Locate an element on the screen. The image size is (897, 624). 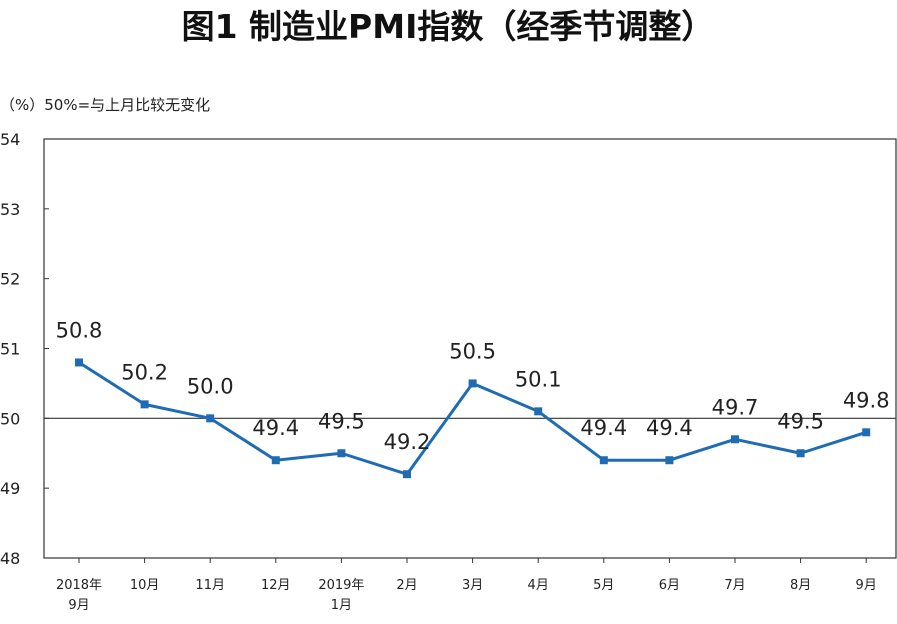
chart-title: 图1 制造业PMI指数（经季节调整） is located at coordinates (448, 26).